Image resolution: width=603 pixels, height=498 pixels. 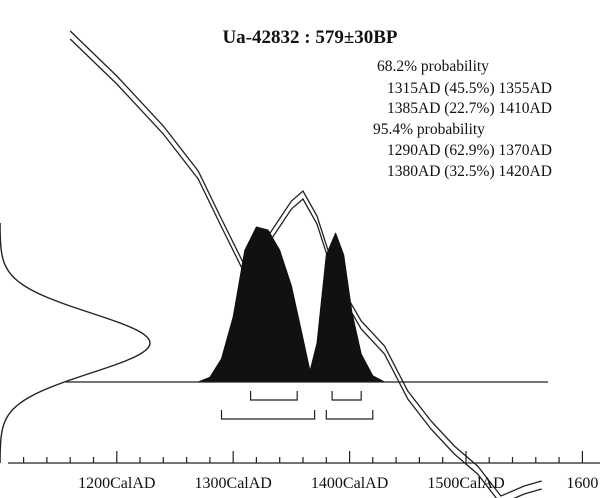 I want to click on prob-95-range-1: 1290AD (62.9%) 1370AD, so click(x=469, y=150).